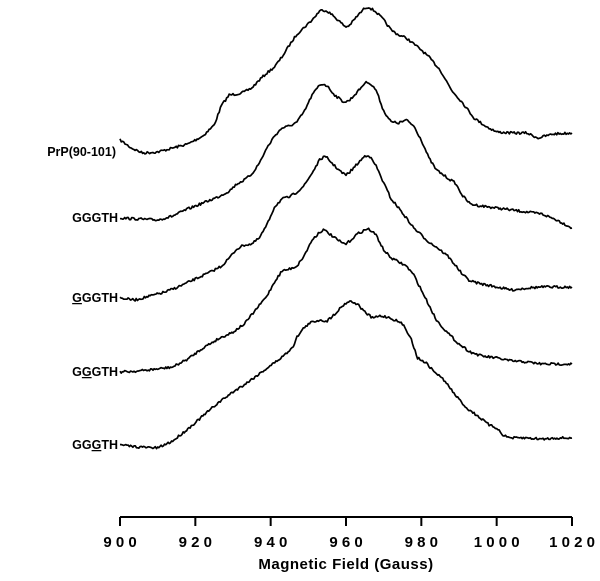  What do you see at coordinates (95, 372) in the screenshot?
I see `trace-label-4: GGGTH` at bounding box center [95, 372].